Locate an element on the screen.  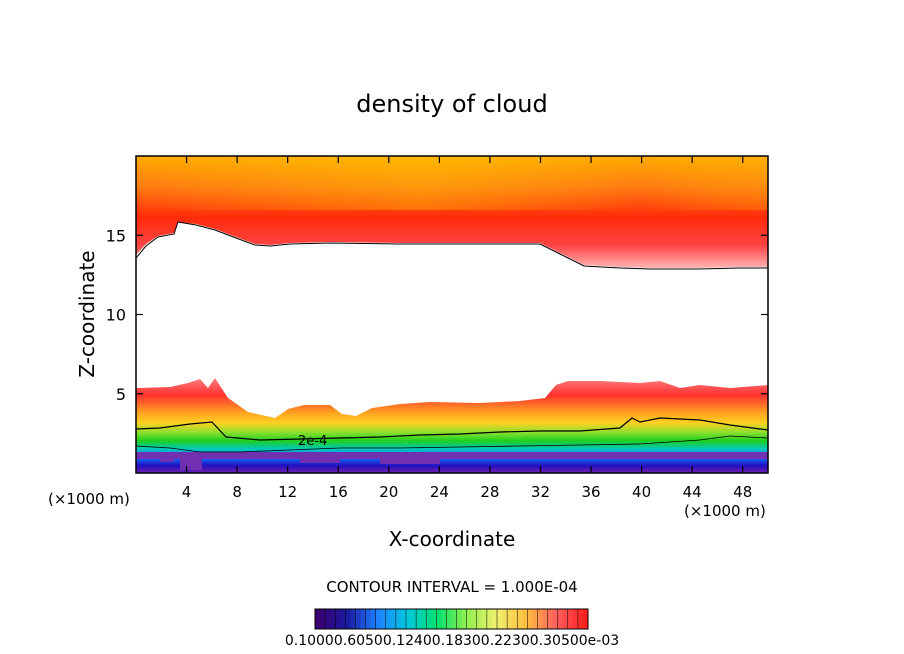
x-tick-label: 32 is located at coordinates (540, 492).